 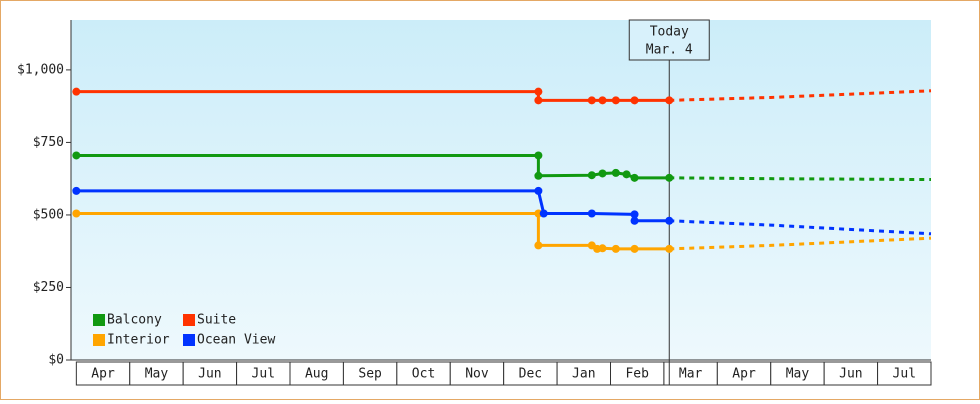 What do you see at coordinates (216, 320) in the screenshot?
I see `legend-label: Suite` at bounding box center [216, 320].